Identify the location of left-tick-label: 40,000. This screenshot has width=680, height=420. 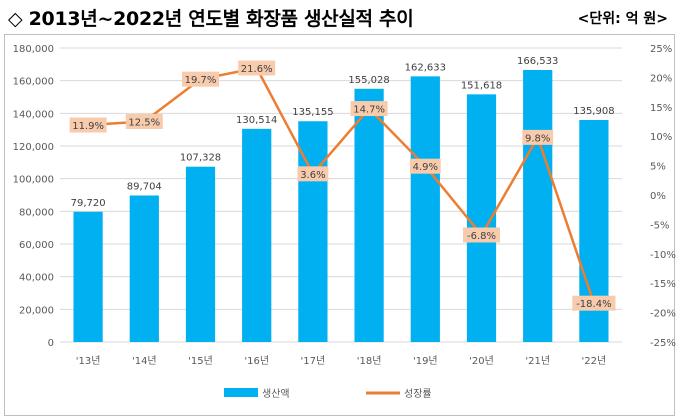
(36, 278).